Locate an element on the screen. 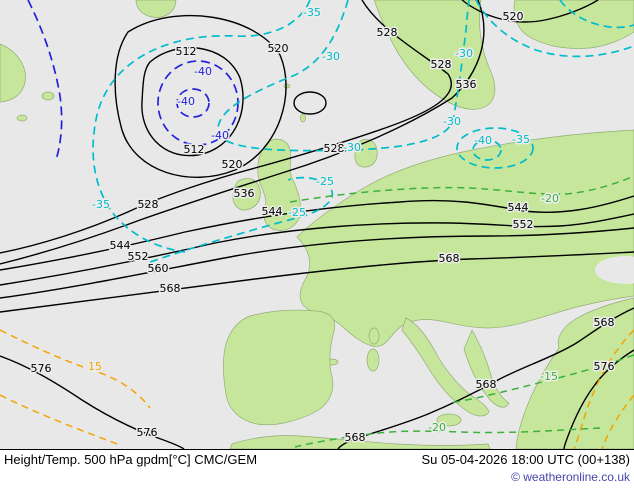 The height and width of the screenshot is (490, 634). temp-contour-minus20-south is located at coordinates (447, 437).